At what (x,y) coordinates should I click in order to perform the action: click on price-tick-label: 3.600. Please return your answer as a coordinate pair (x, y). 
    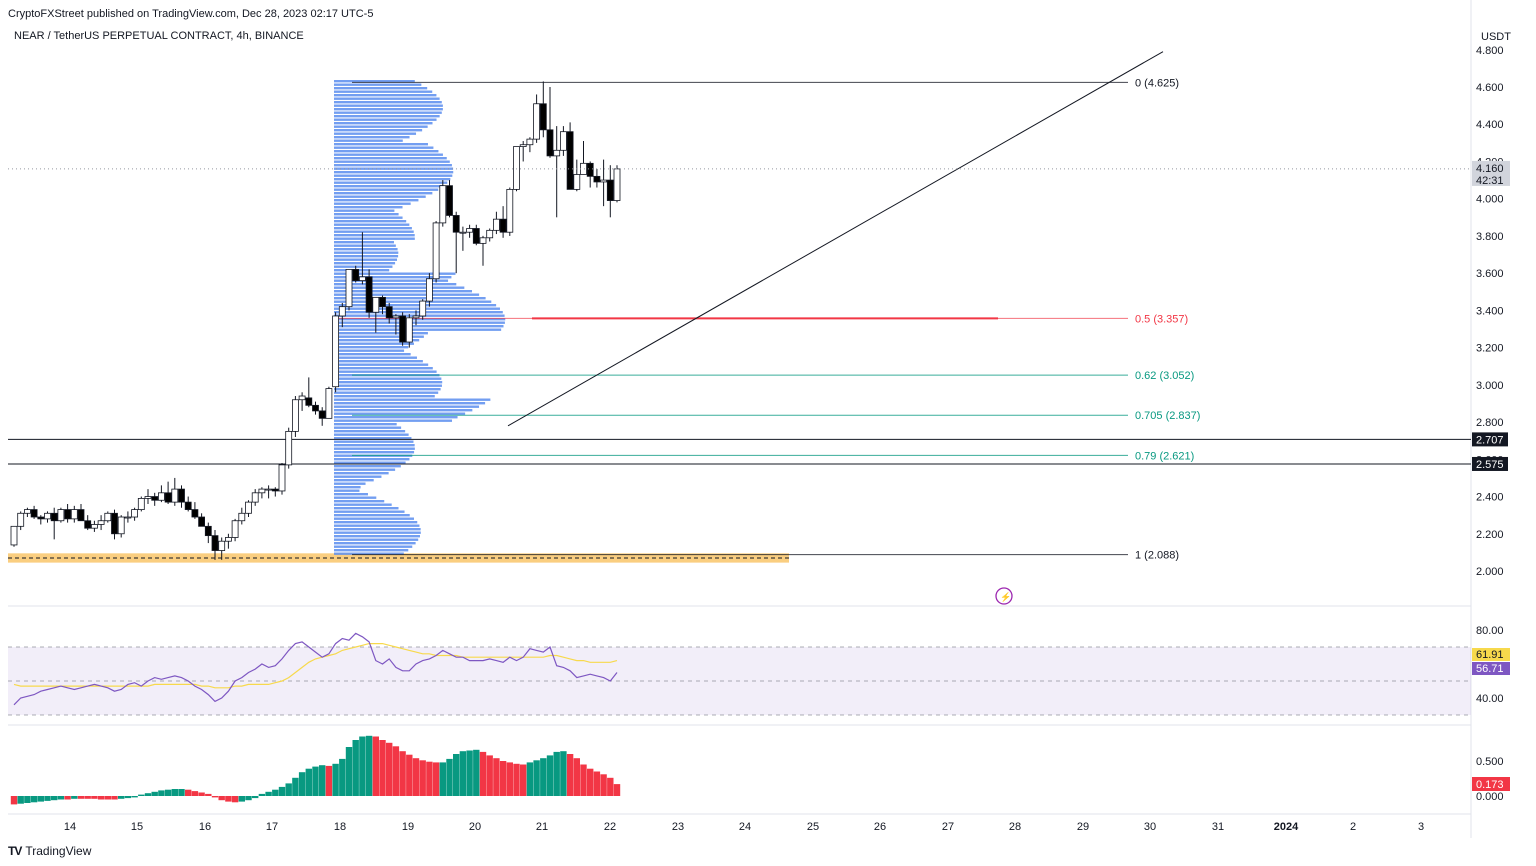
    Looking at the image, I should click on (1490, 274).